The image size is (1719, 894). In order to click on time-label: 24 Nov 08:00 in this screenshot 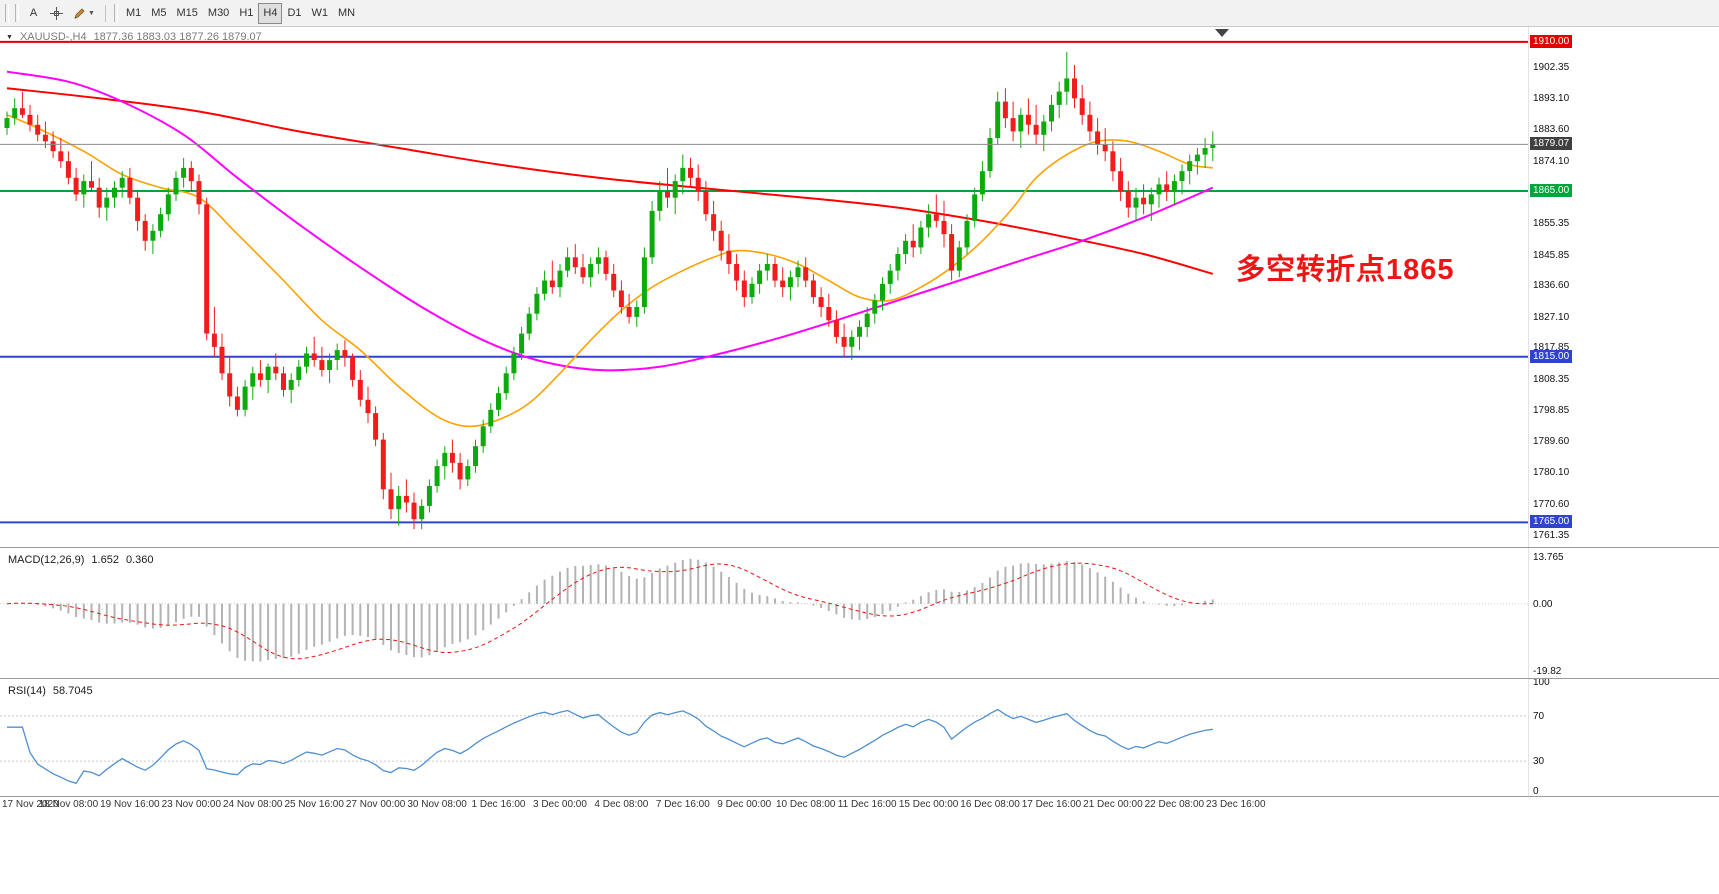, I will do `click(253, 804)`.